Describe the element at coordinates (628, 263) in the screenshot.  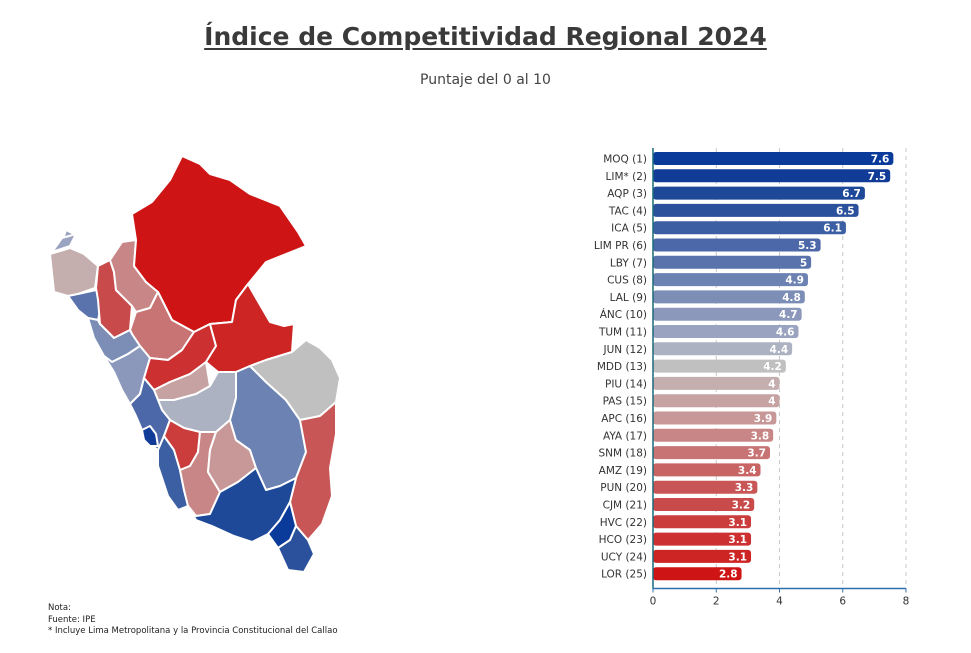
I see `category-label-6: LBY (7)` at that location.